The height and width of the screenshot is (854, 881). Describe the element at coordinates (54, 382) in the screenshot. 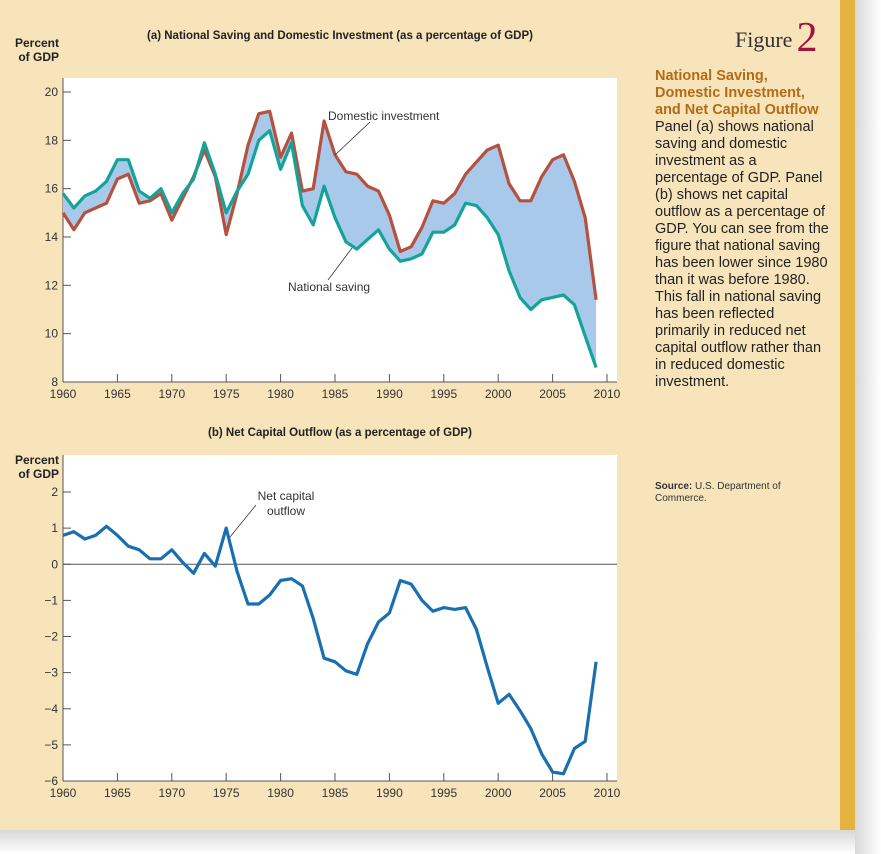

I see `y-tick-label: 8` at that location.